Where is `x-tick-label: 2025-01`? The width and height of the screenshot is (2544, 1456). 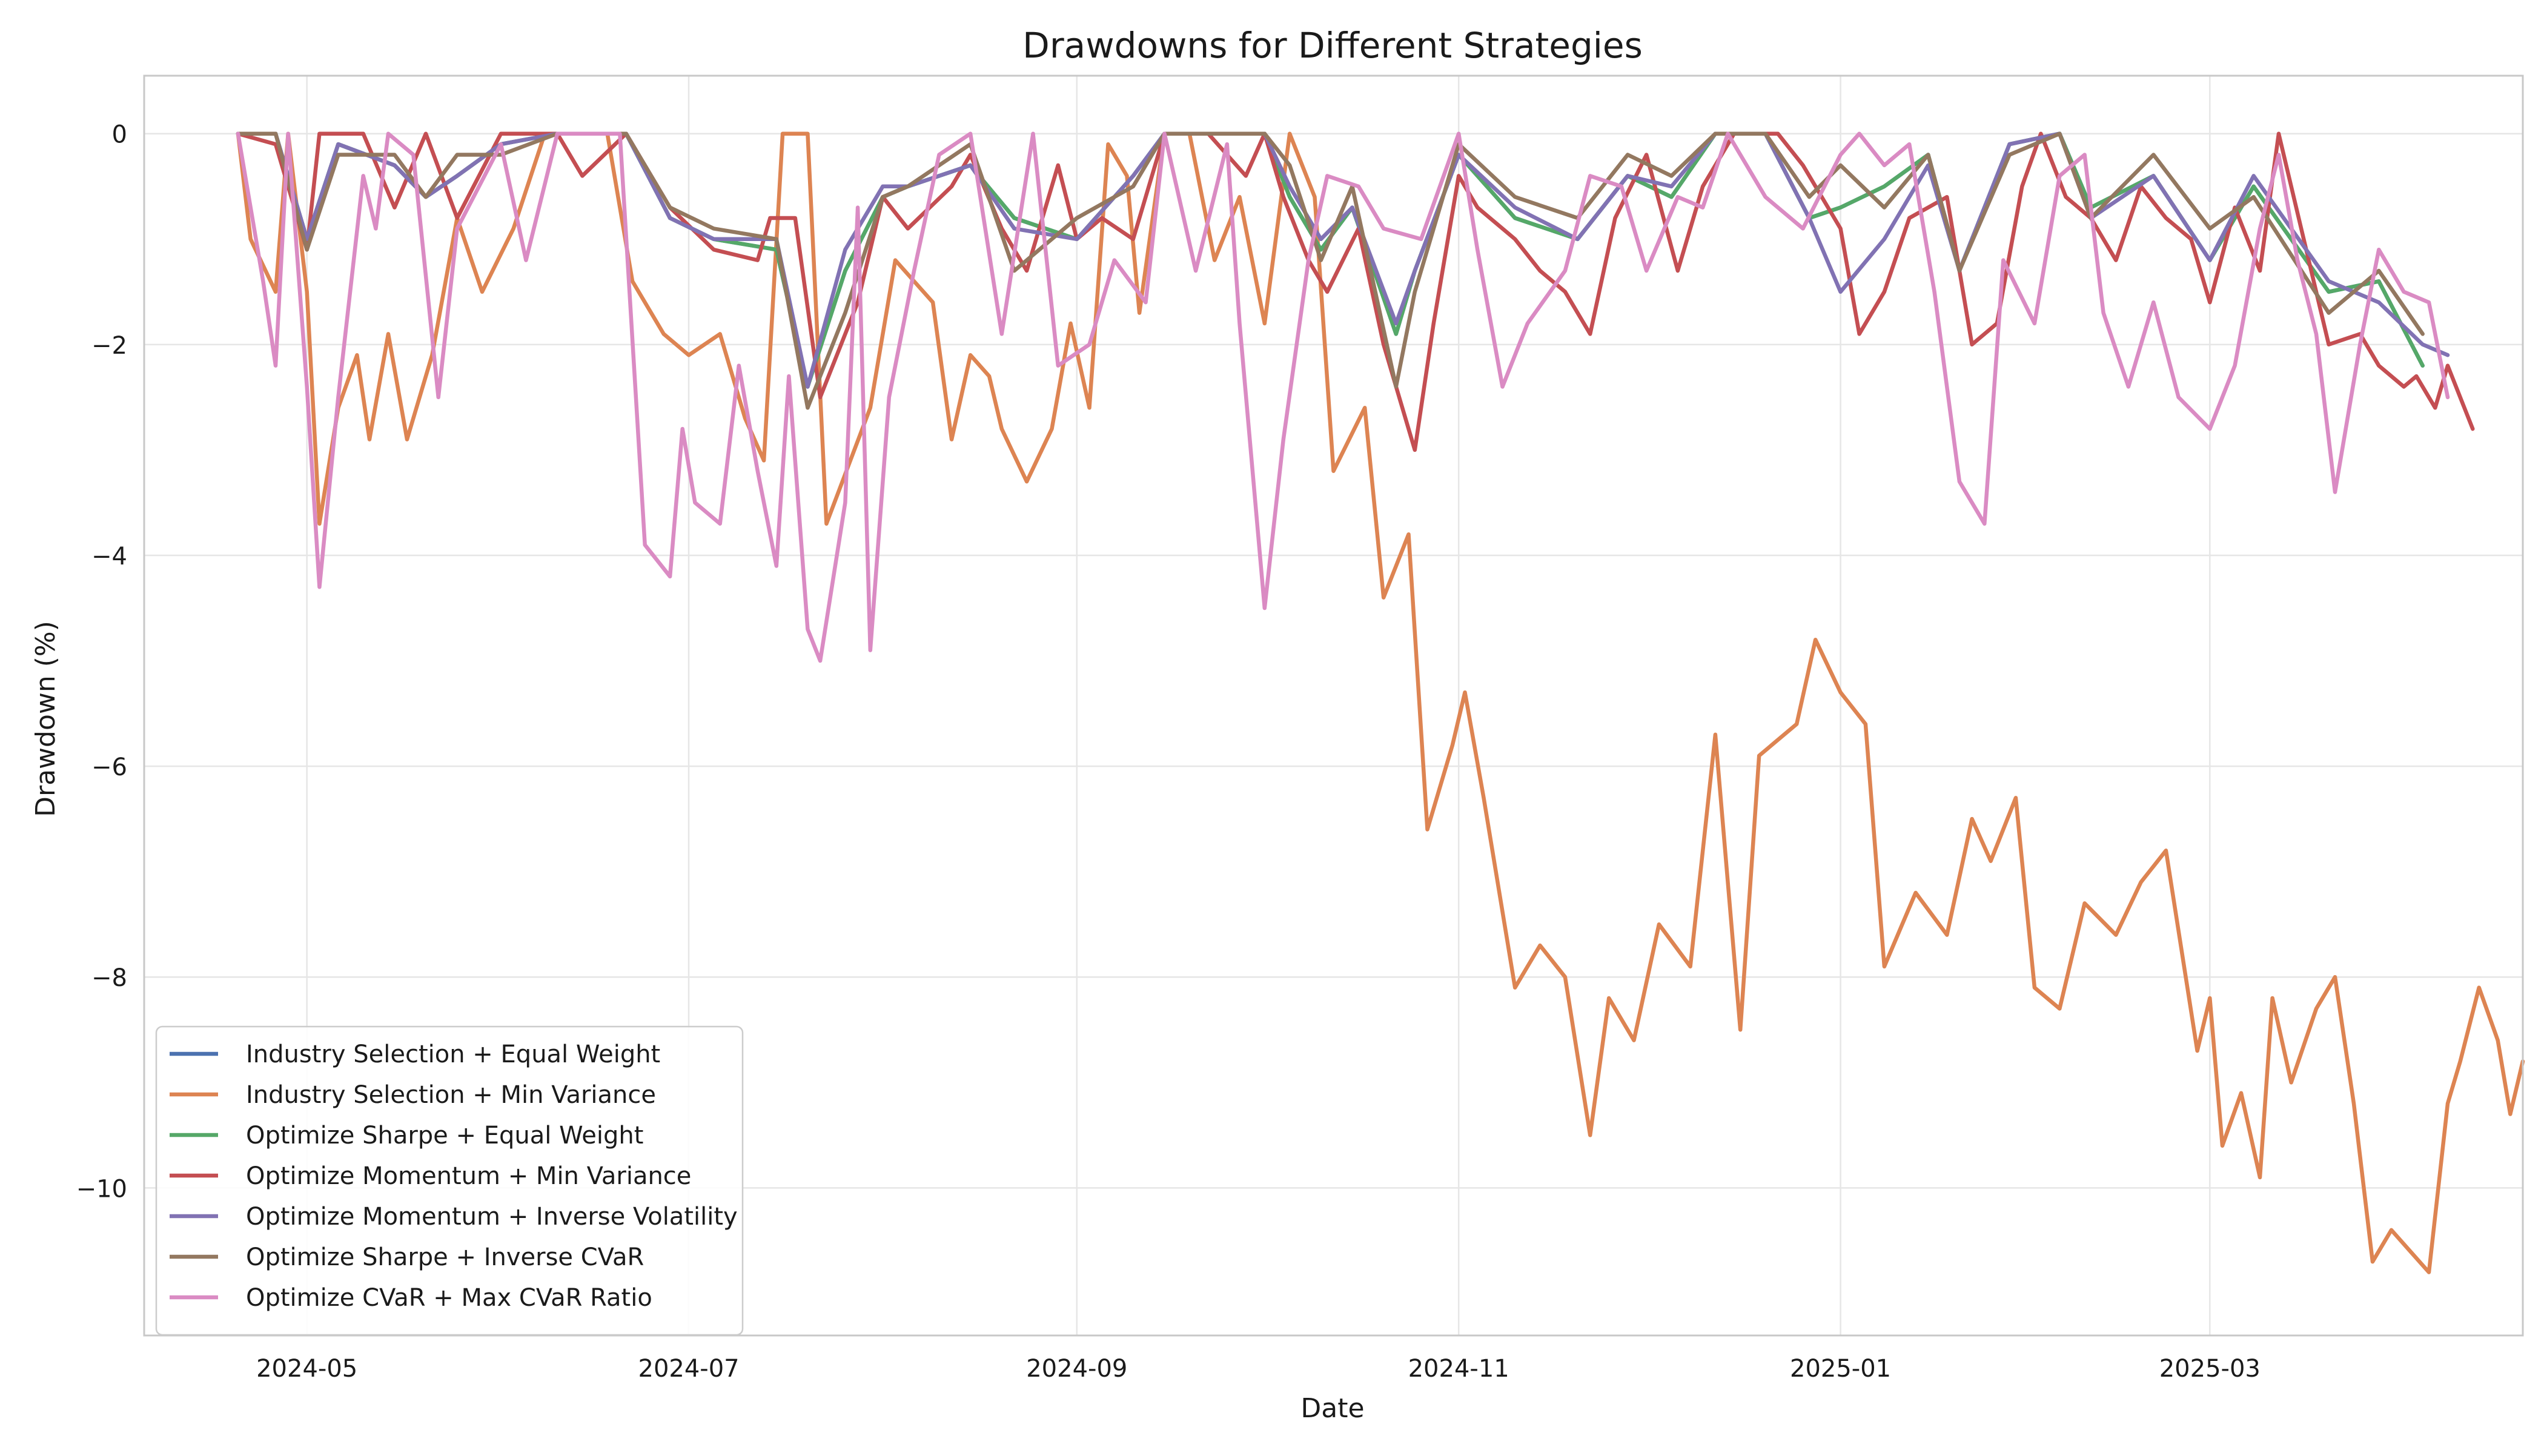 x-tick-label: 2025-01 is located at coordinates (1841, 1369).